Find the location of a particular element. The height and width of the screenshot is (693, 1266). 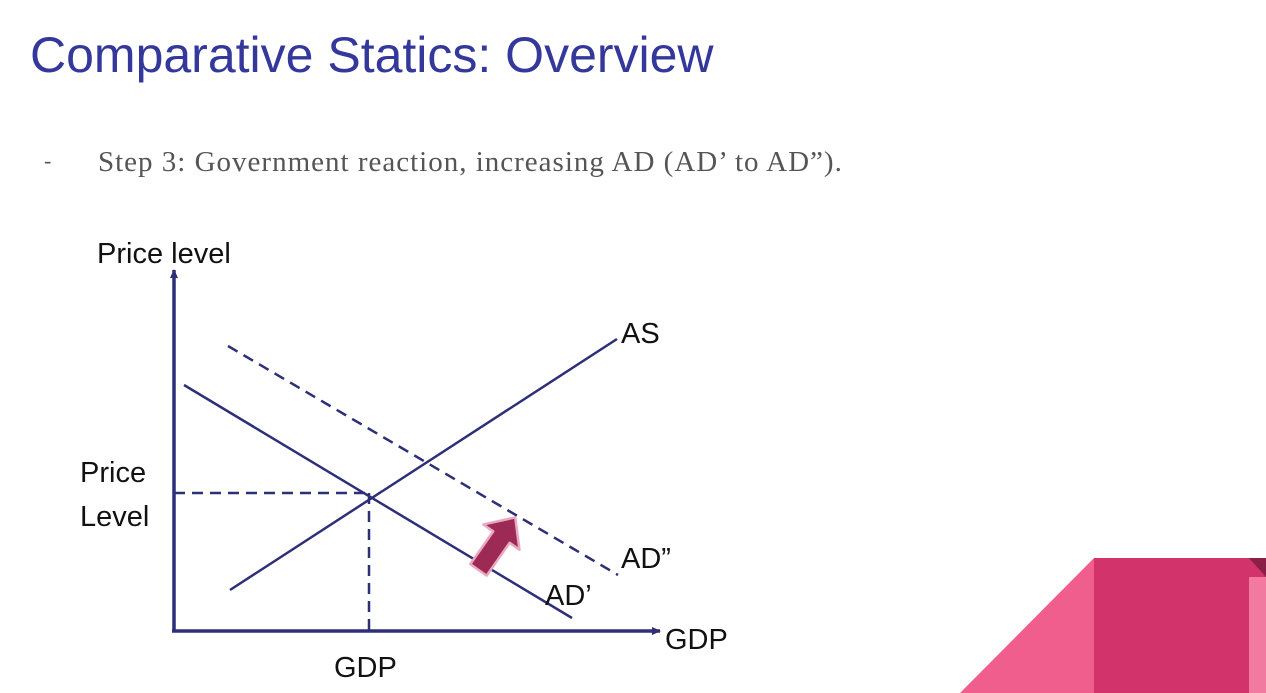

ad-double-prime-curve is located at coordinates (423, 460).